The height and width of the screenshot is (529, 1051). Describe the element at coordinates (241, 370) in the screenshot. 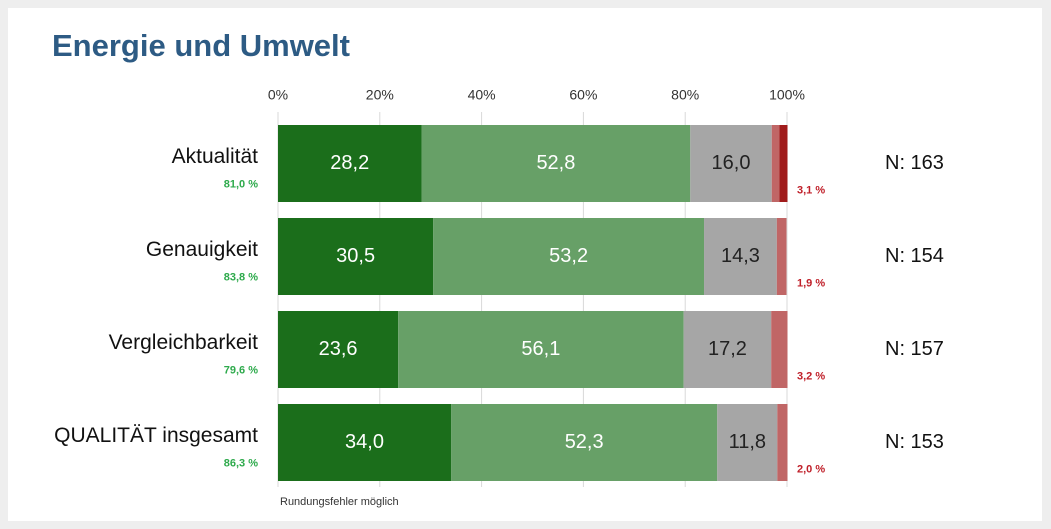

I see `positive-share-label: 79,6 %` at that location.